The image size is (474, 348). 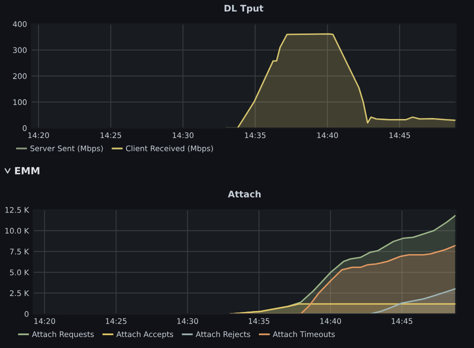 I want to click on chart-title: Attach, so click(x=244, y=194).